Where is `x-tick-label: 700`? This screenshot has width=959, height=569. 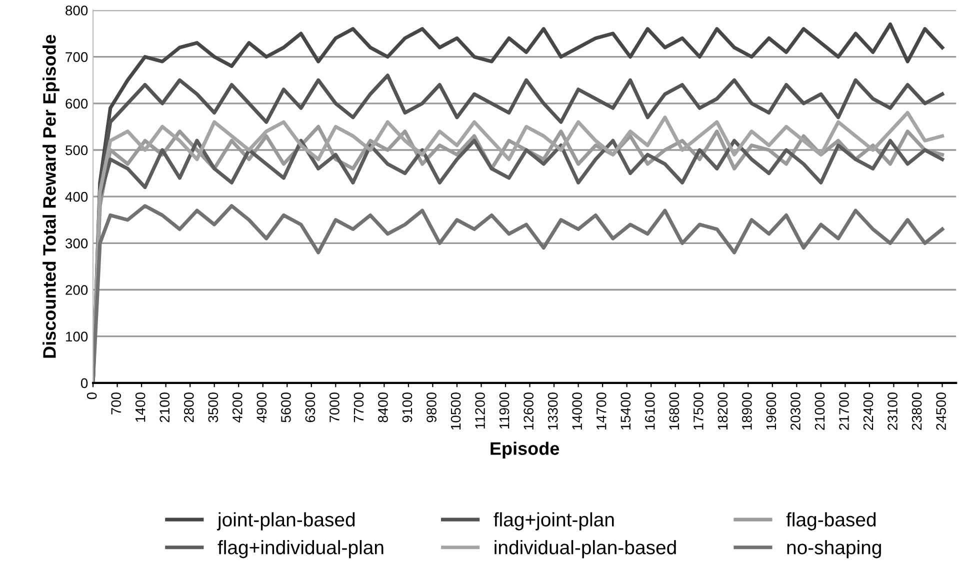
x-tick-label: 700 is located at coordinates (116, 403).